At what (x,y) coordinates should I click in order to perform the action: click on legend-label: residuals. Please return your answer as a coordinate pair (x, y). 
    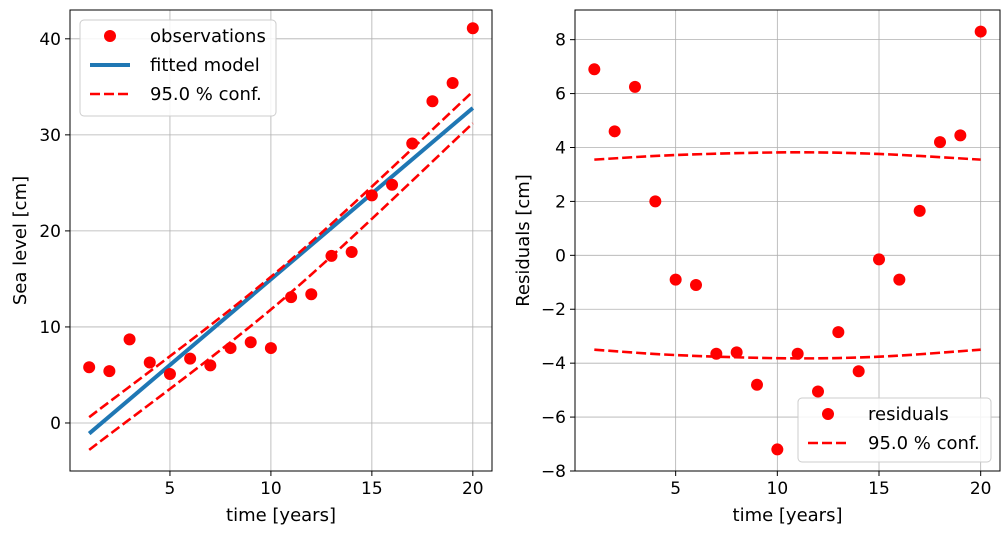
    Looking at the image, I should click on (908, 414).